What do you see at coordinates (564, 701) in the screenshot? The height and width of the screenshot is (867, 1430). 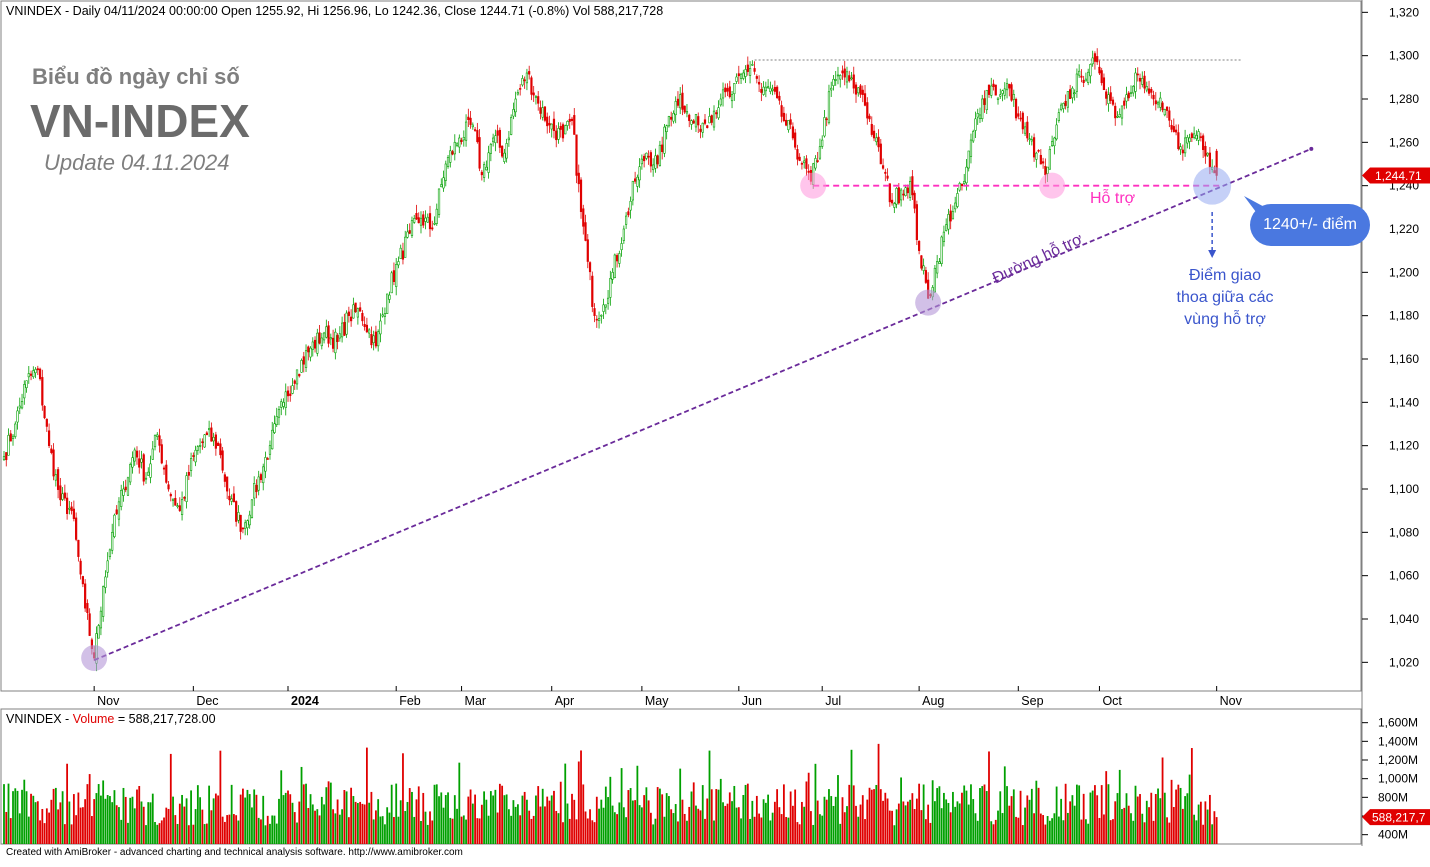 I see `month-label: Apr` at bounding box center [564, 701].